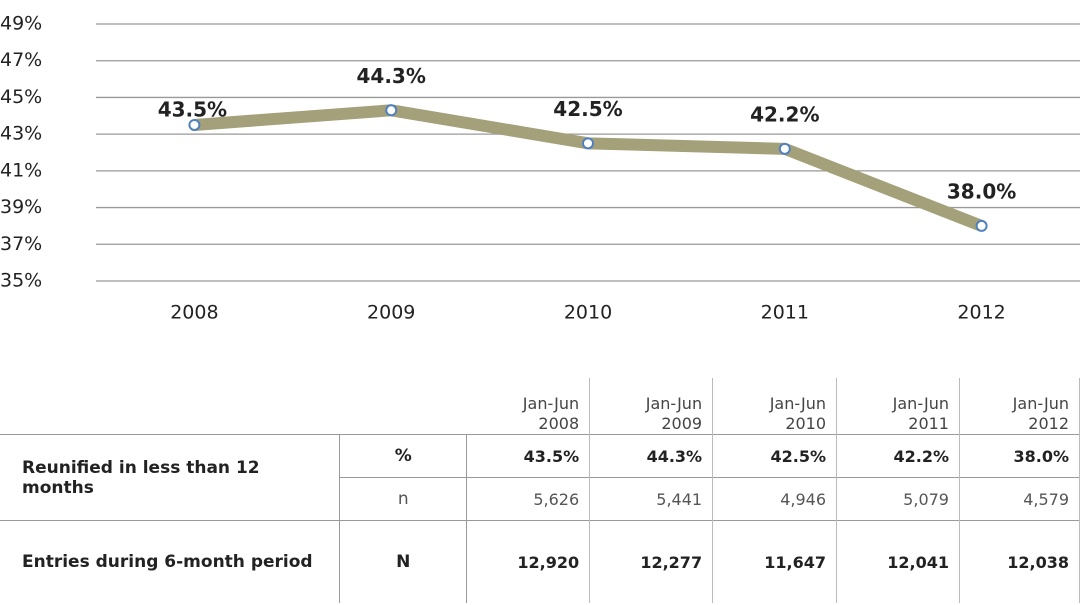  I want to click on table-cell: 42.5%, so click(775, 456).